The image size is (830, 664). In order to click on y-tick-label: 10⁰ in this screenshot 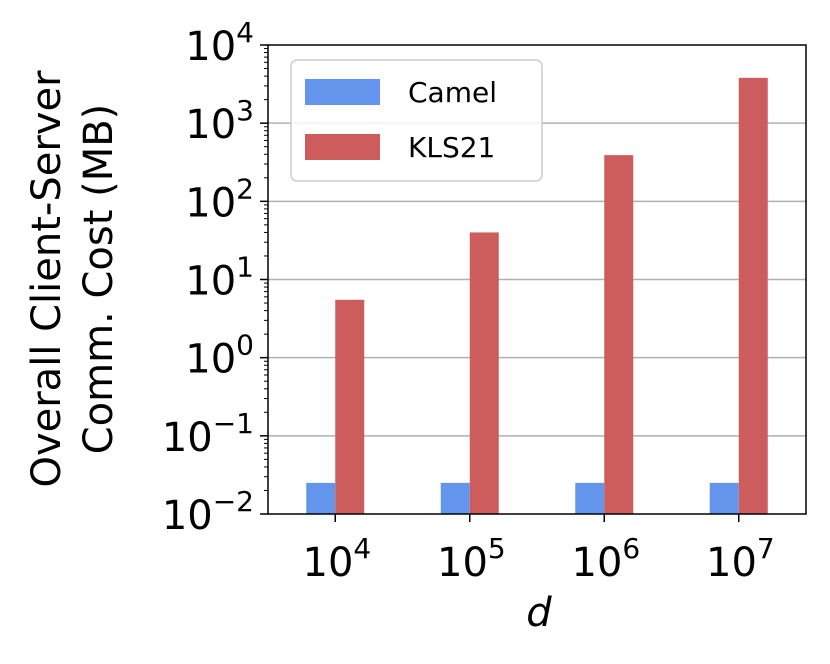, I will do `click(219, 356)`.